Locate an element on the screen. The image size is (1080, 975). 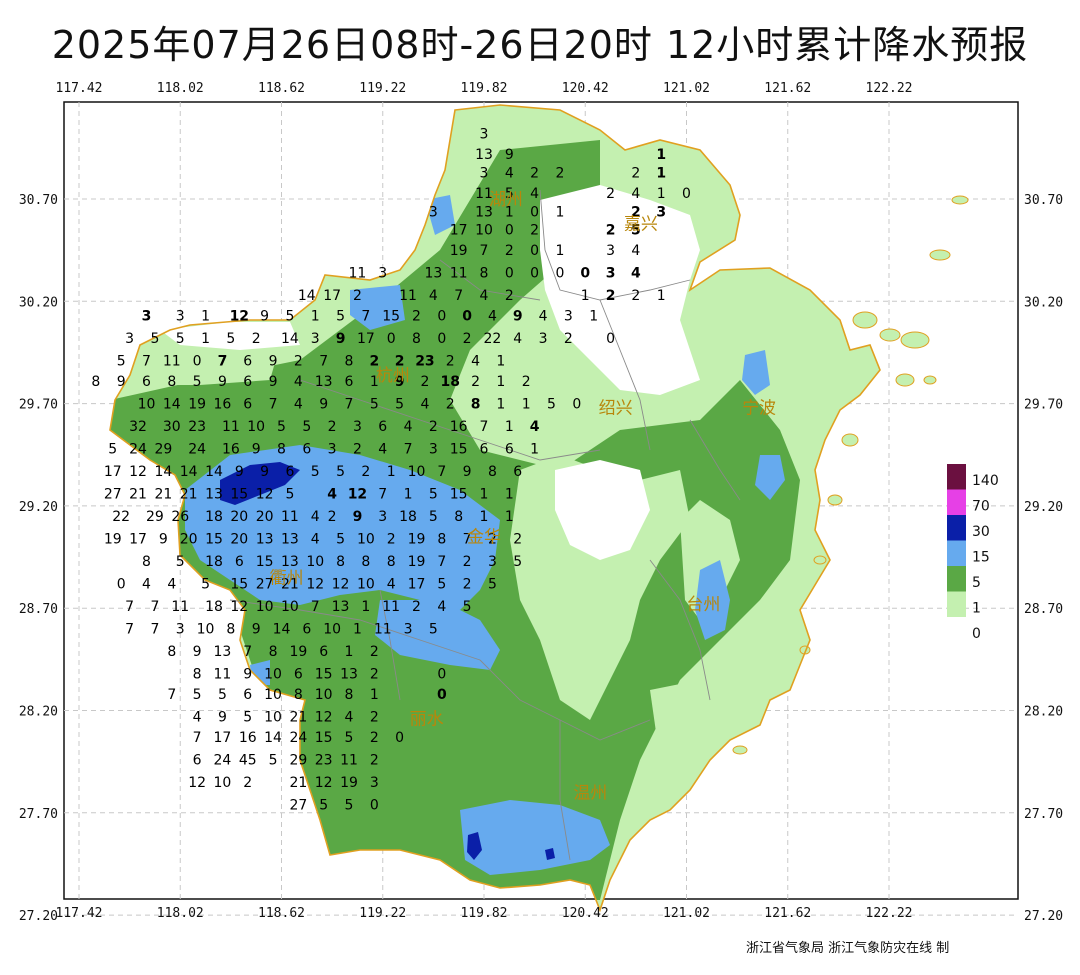
city-label: 绍兴 is located at coordinates (616, 409).